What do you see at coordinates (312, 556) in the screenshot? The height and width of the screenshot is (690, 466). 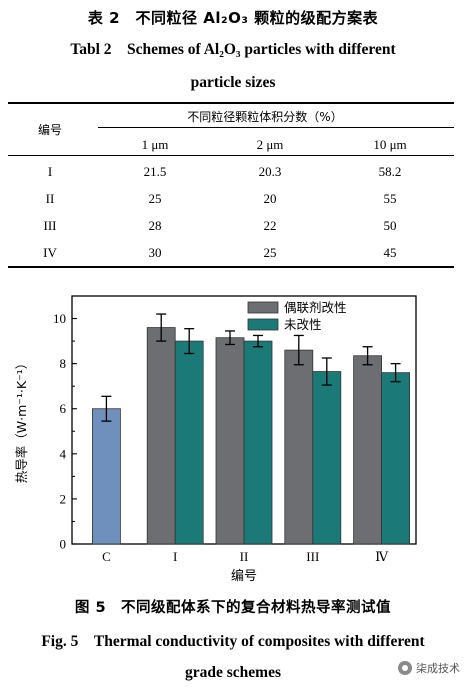 I see `x-tick-label: III` at bounding box center [312, 556].